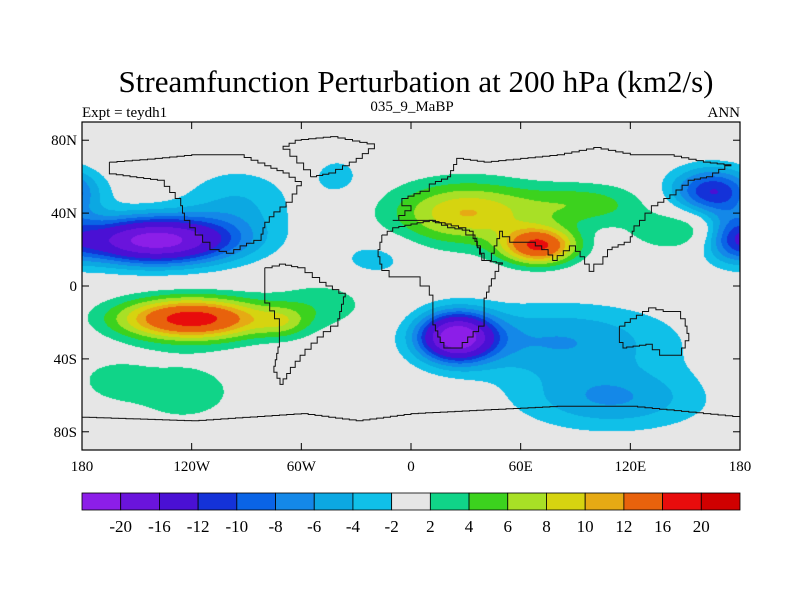  I want to click on colorbar-label: -20, so click(120, 526).